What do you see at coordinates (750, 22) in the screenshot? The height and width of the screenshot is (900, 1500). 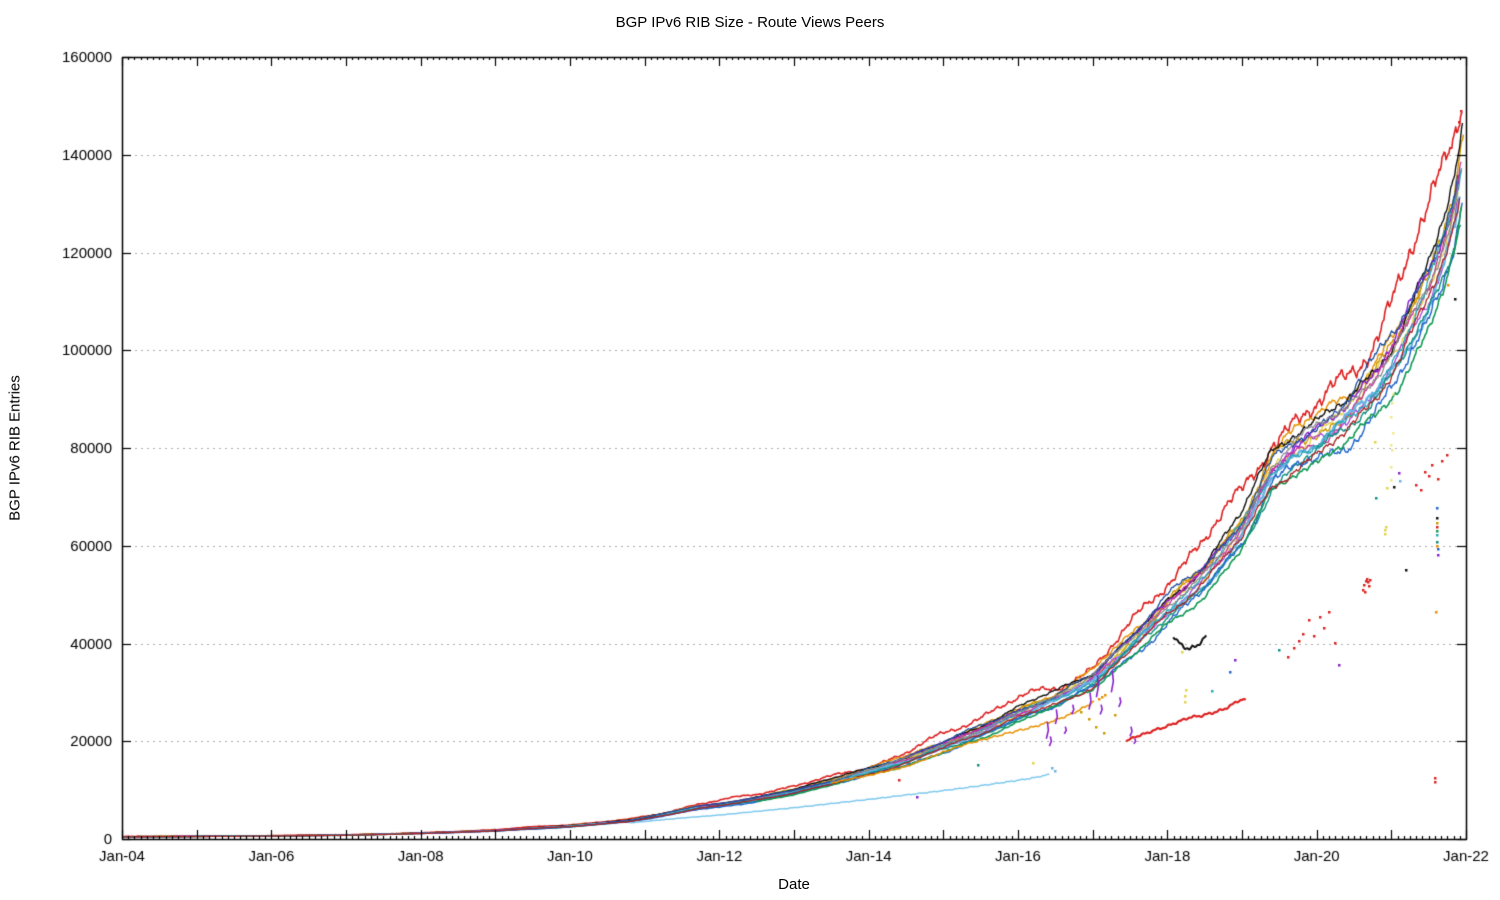 I see `chart-title: BGP IPv6 RIB Size - Route Views Peers` at bounding box center [750, 22].